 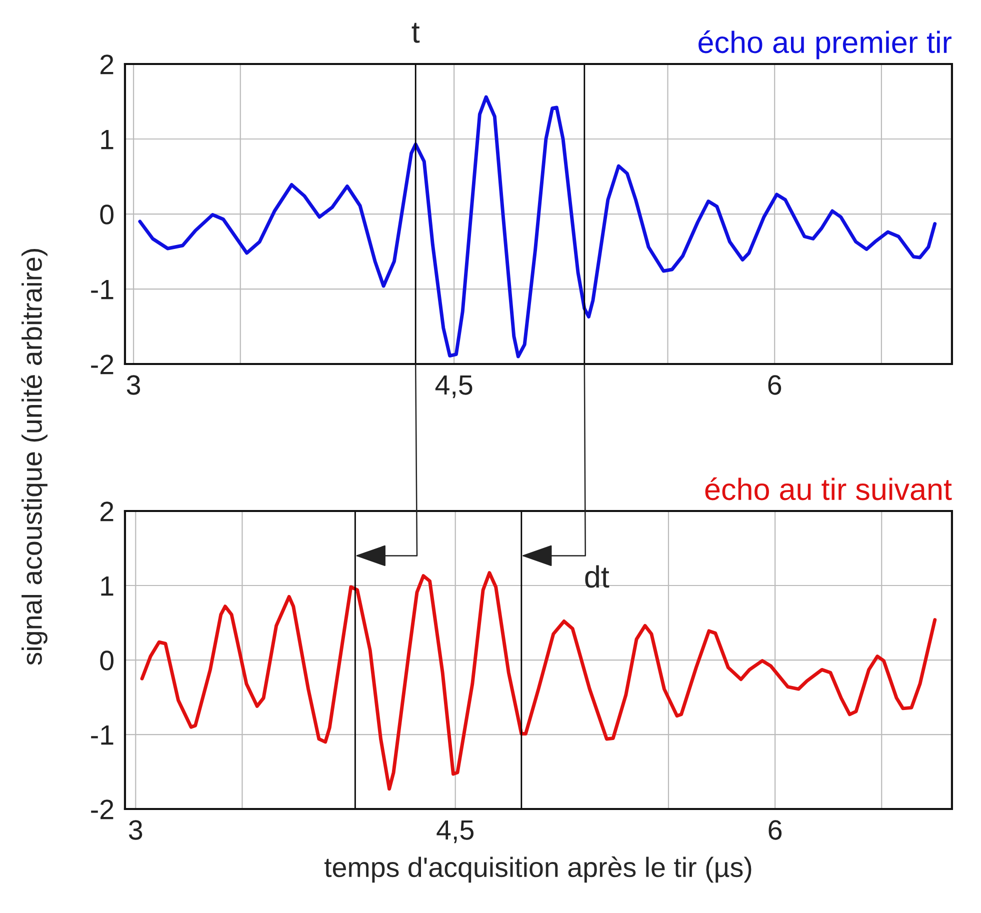 I want to click on y-axis-title: signal acoustique (unité arbitraire), so click(x=34, y=456).